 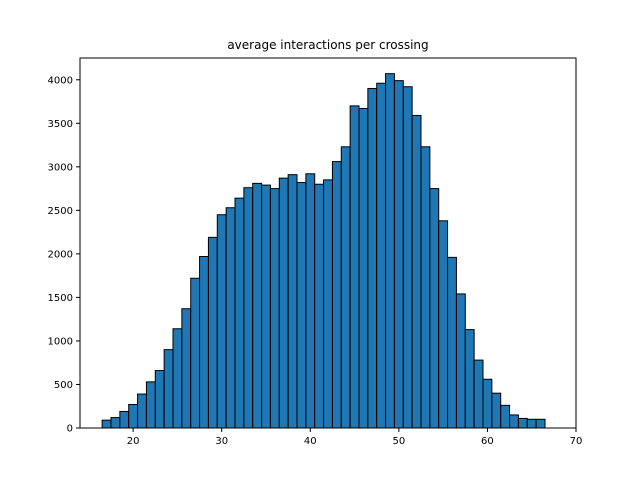 What do you see at coordinates (63, 385) in the screenshot?
I see `y-tick-label: 500` at bounding box center [63, 385].